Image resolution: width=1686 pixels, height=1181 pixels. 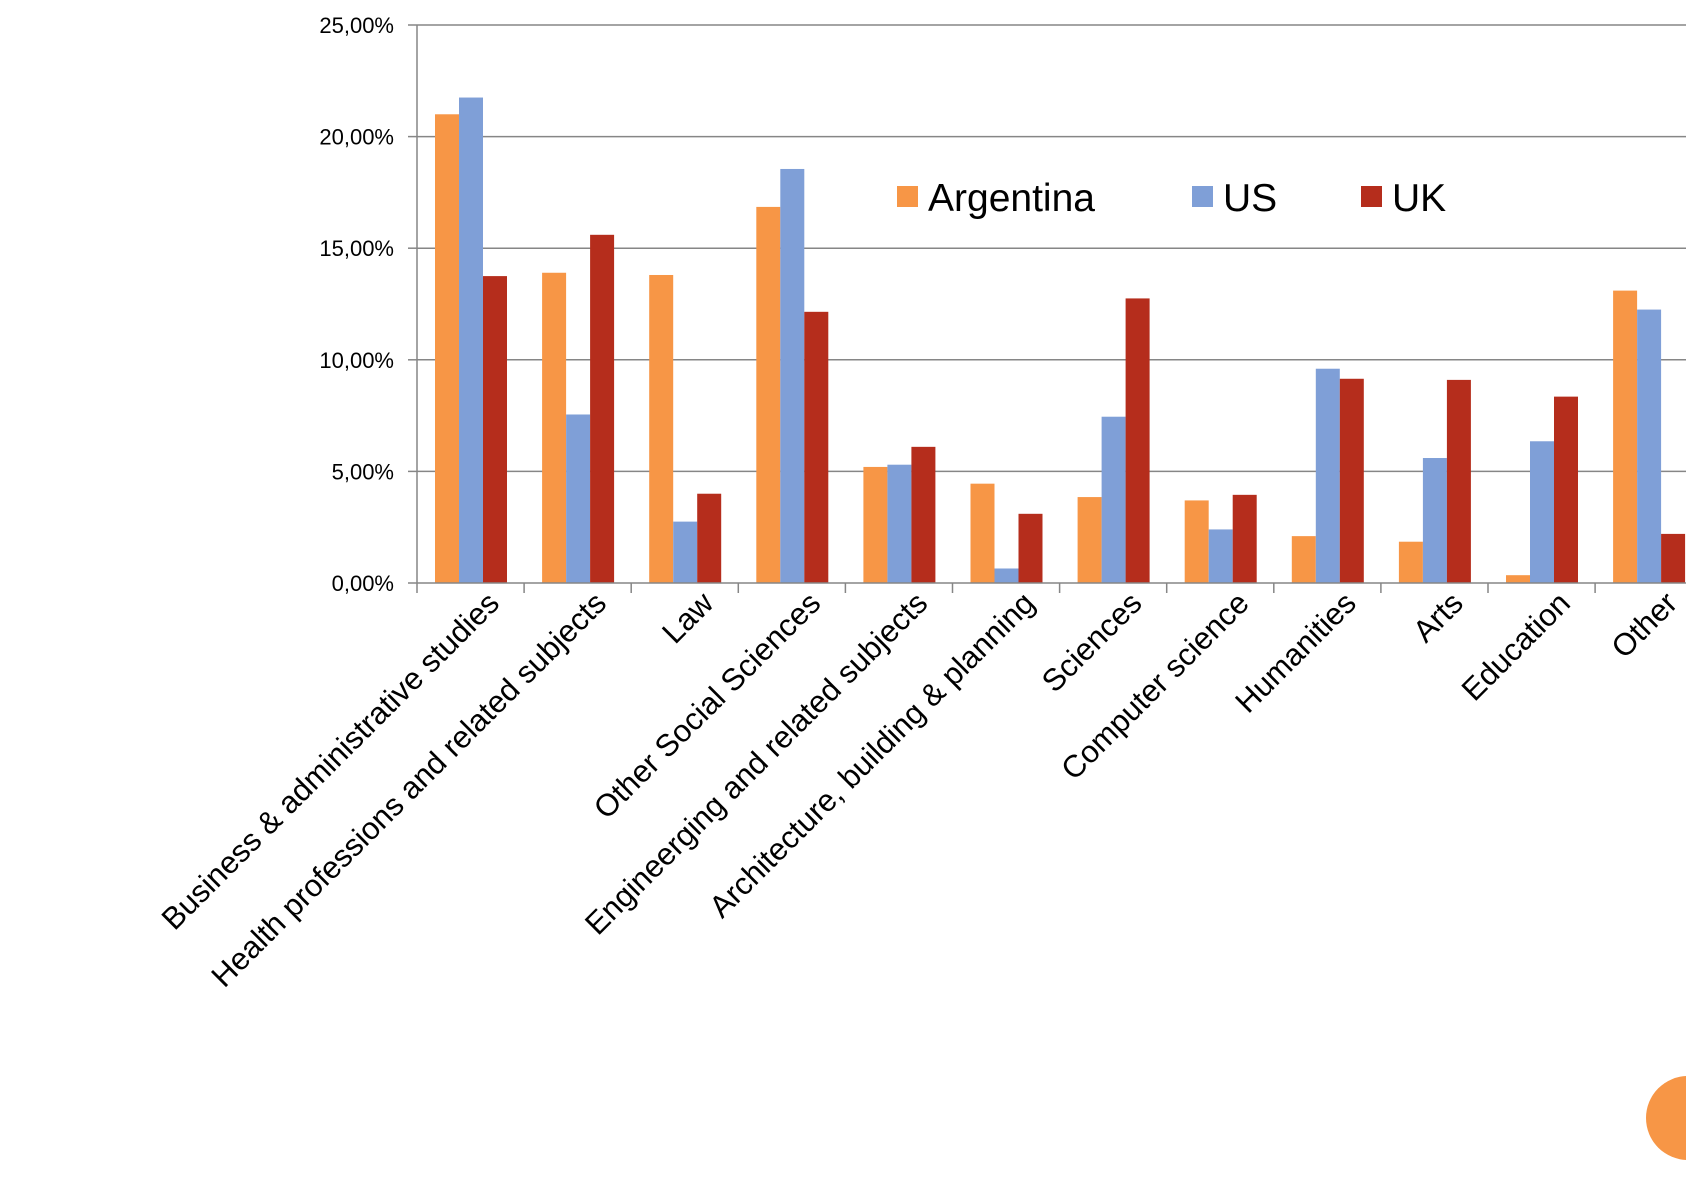 I want to click on bar-uk-law, so click(x=709, y=538).